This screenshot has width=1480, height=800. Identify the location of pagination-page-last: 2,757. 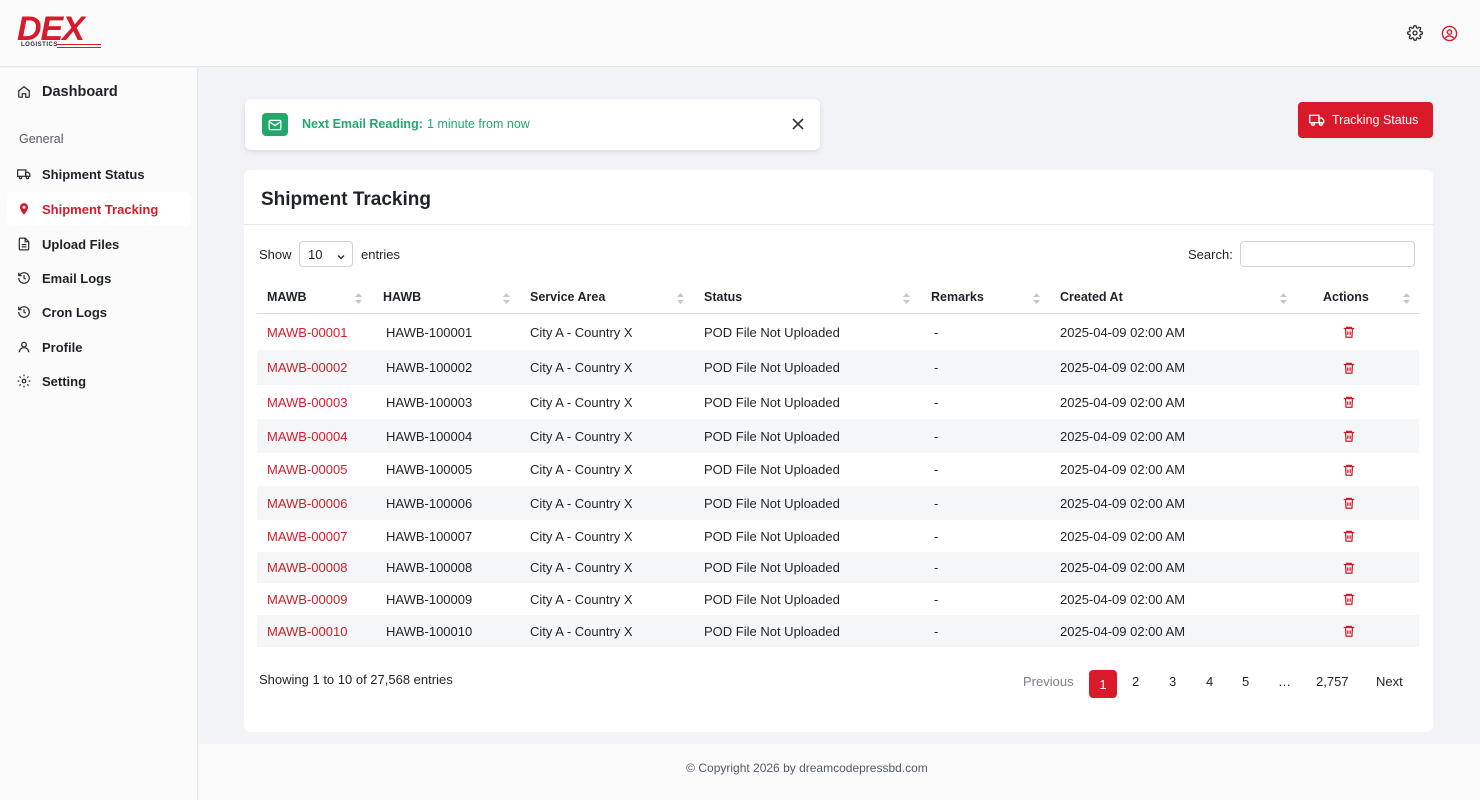
(1332, 681).